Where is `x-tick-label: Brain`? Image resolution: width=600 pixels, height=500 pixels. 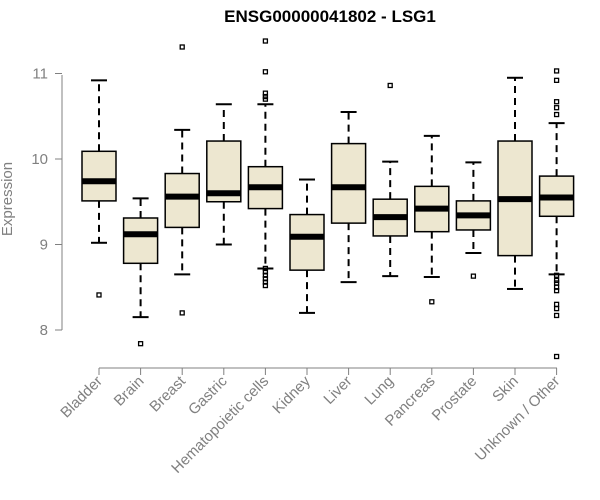 x-tick-label: Brain is located at coordinates (129, 391).